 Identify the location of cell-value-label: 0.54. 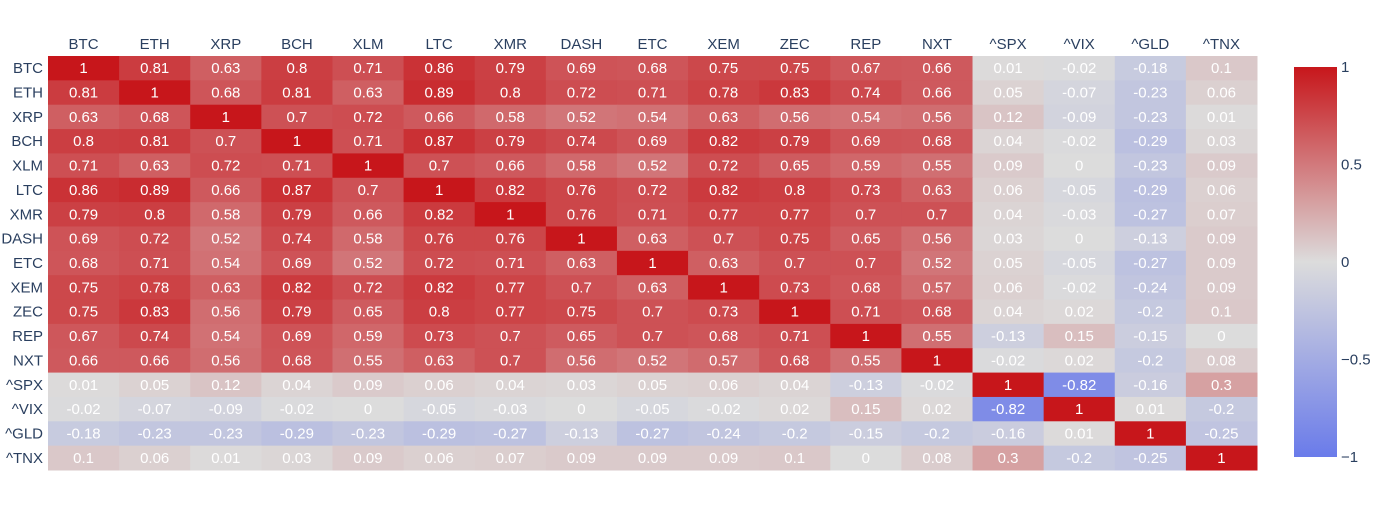
(865, 117).